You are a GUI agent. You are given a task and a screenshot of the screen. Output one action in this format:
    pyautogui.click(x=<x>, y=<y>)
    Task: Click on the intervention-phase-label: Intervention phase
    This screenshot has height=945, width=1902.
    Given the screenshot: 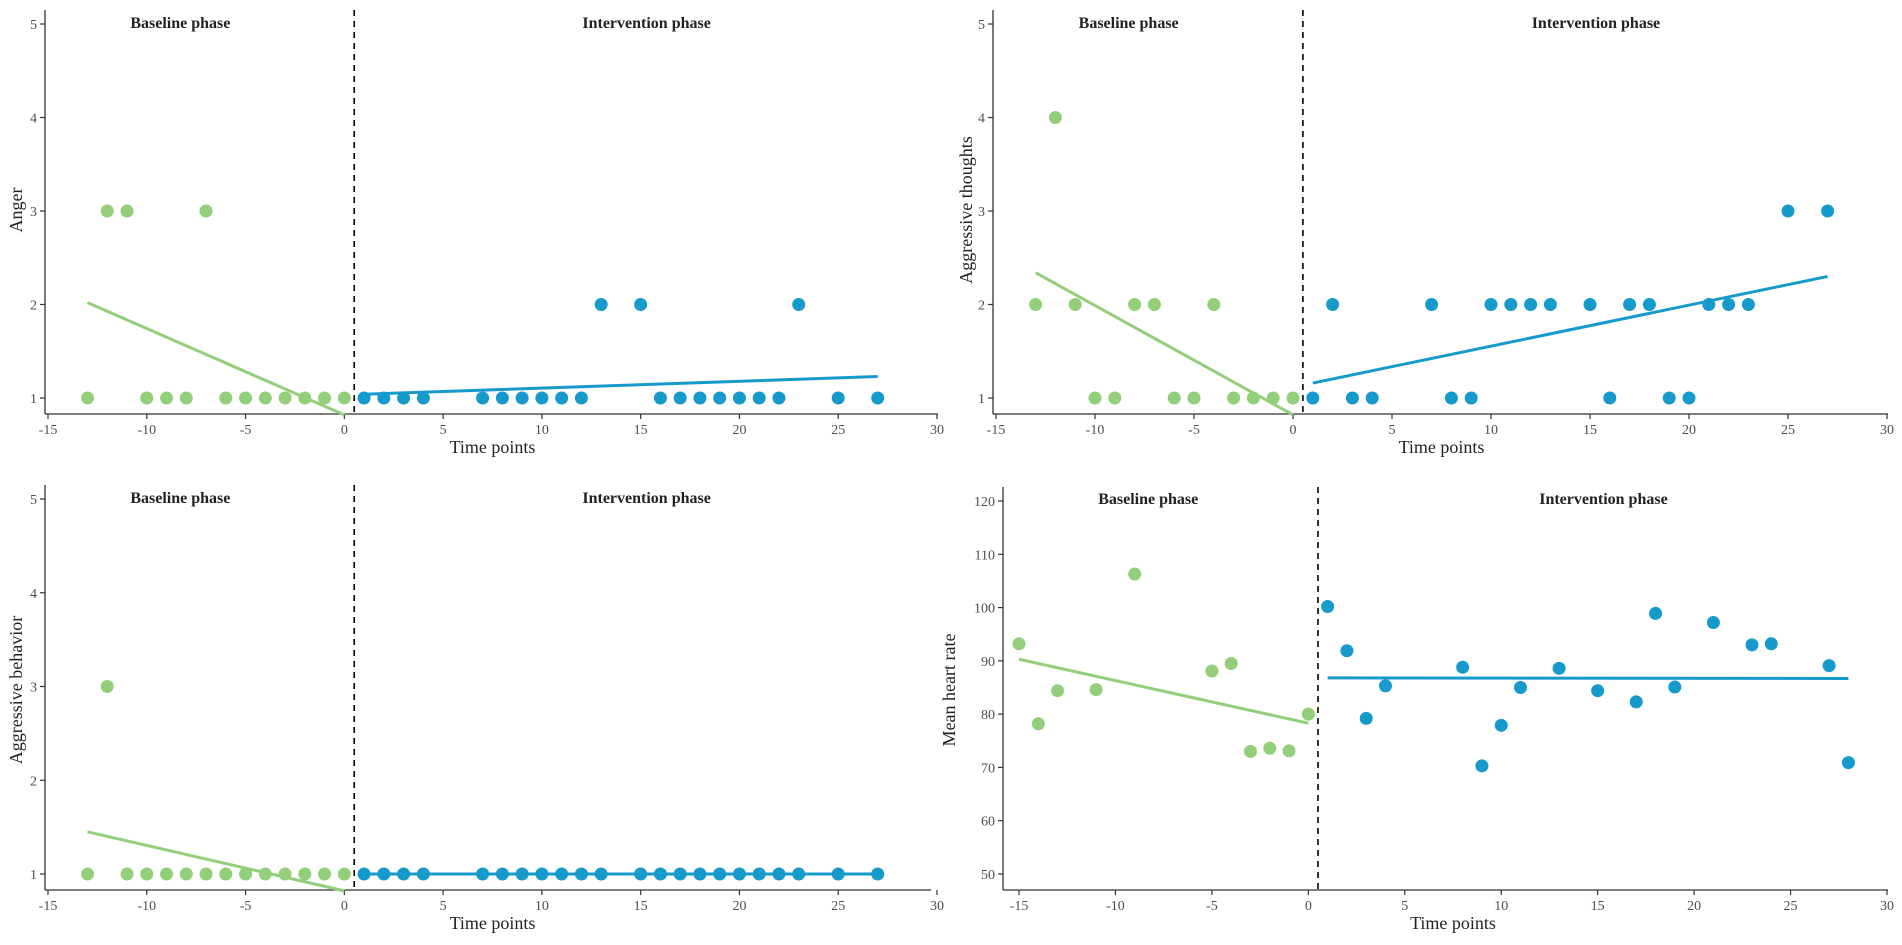 What is the action you would take?
    pyautogui.click(x=1596, y=23)
    